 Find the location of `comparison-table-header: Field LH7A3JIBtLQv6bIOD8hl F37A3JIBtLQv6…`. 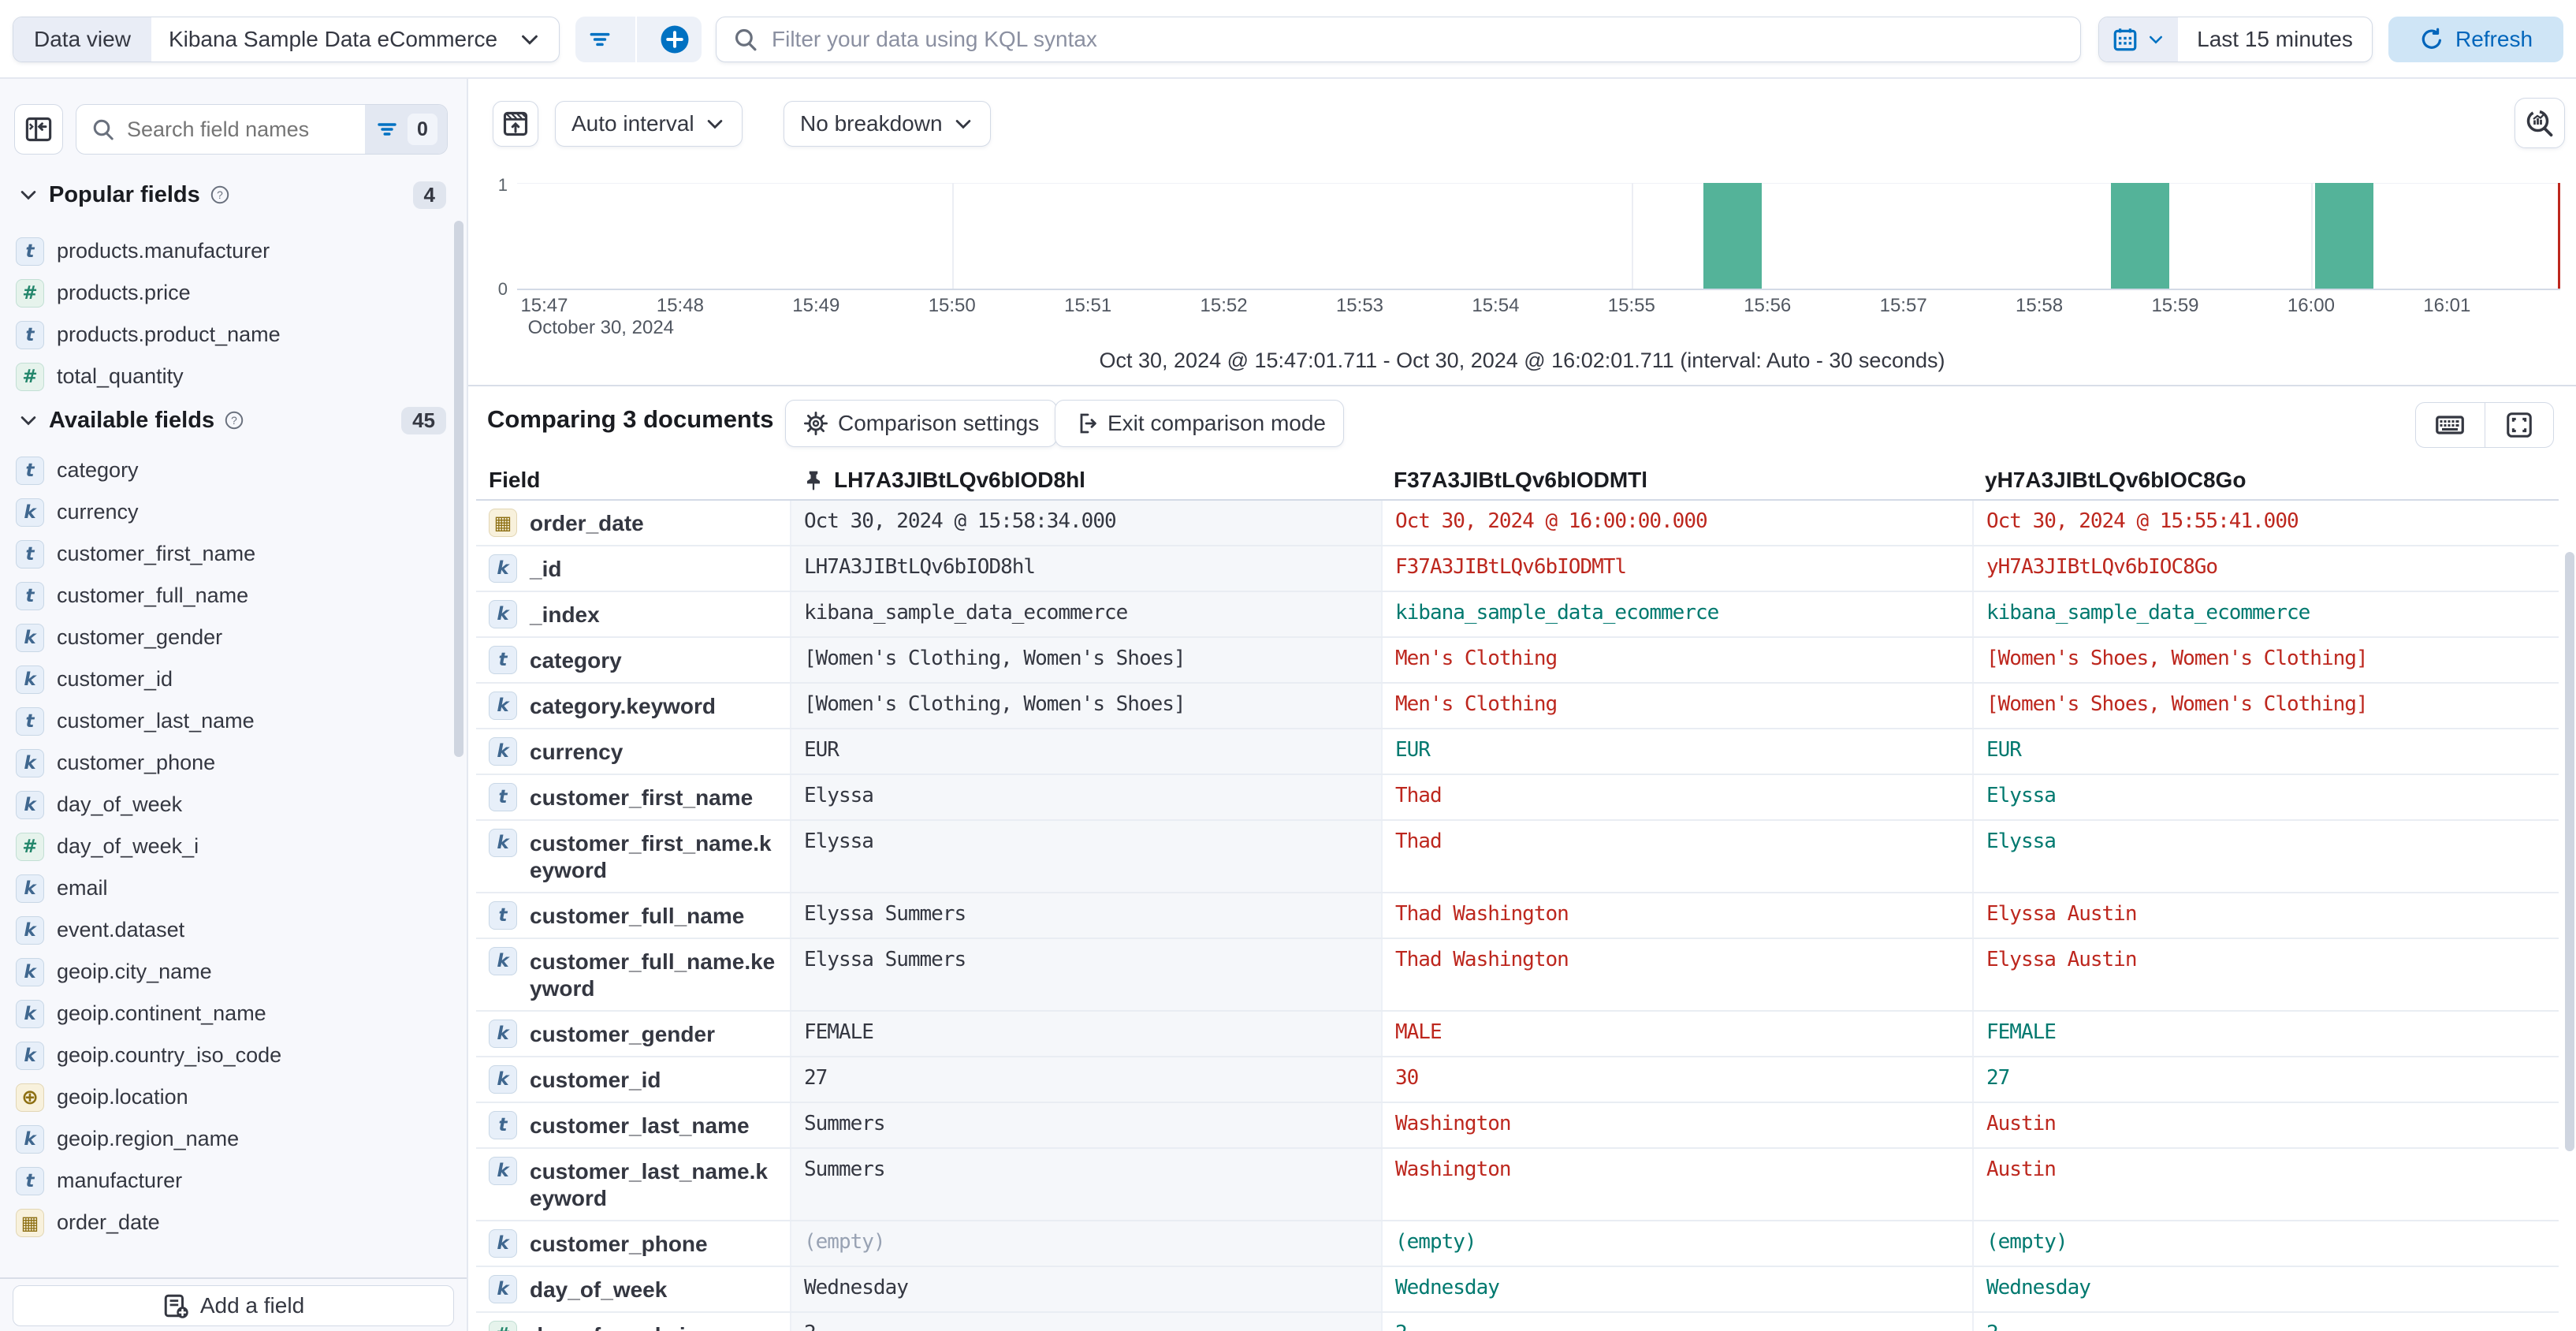

comparison-table-header: Field LH7A3JIBtLQv6bIOD8hl F37A3JIBtLQv6… is located at coordinates (1517, 481).